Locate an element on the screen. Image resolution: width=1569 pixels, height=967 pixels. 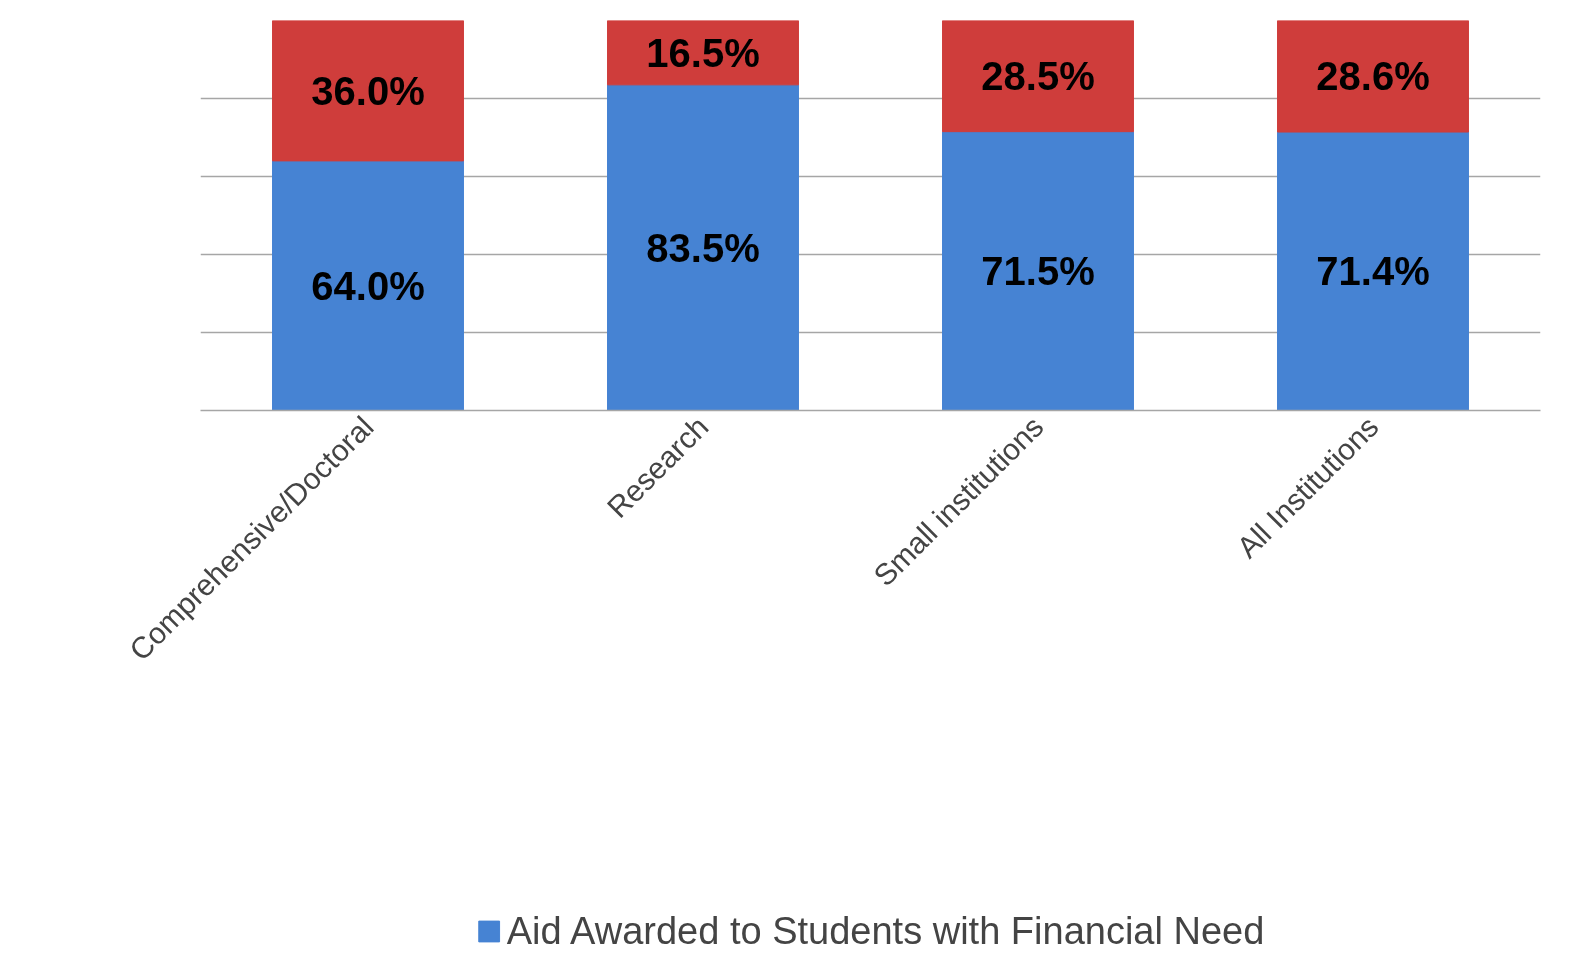
data-label: 83.5% is located at coordinates (703, 247).